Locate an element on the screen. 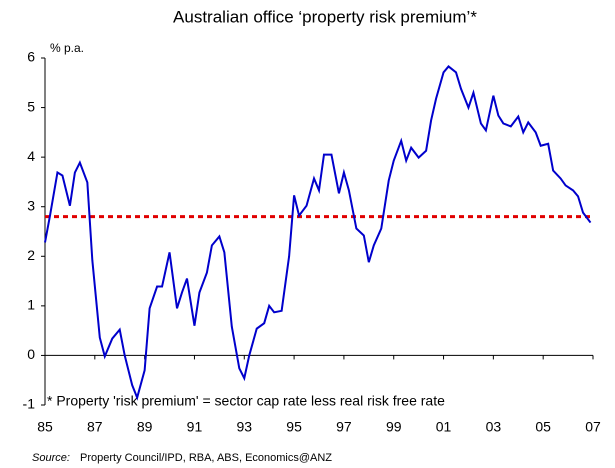 This screenshot has height=468, width=615. y-tick-label: 1 is located at coordinates (31, 305).